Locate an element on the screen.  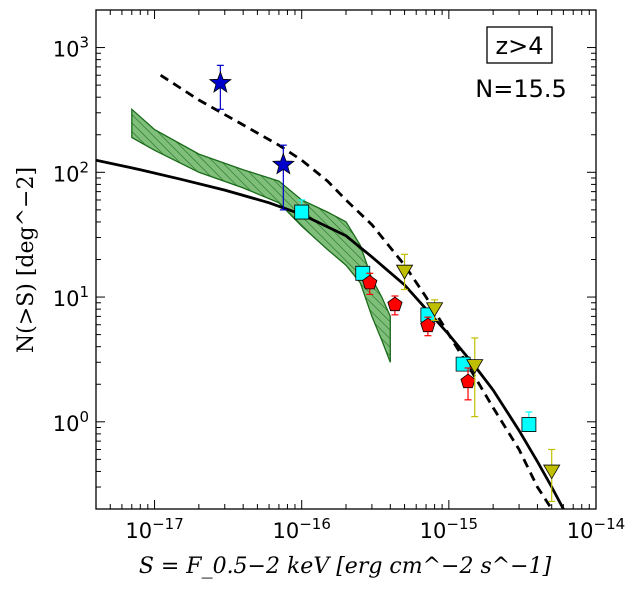
x-tick-label: 10−15 is located at coordinates (449, 529).